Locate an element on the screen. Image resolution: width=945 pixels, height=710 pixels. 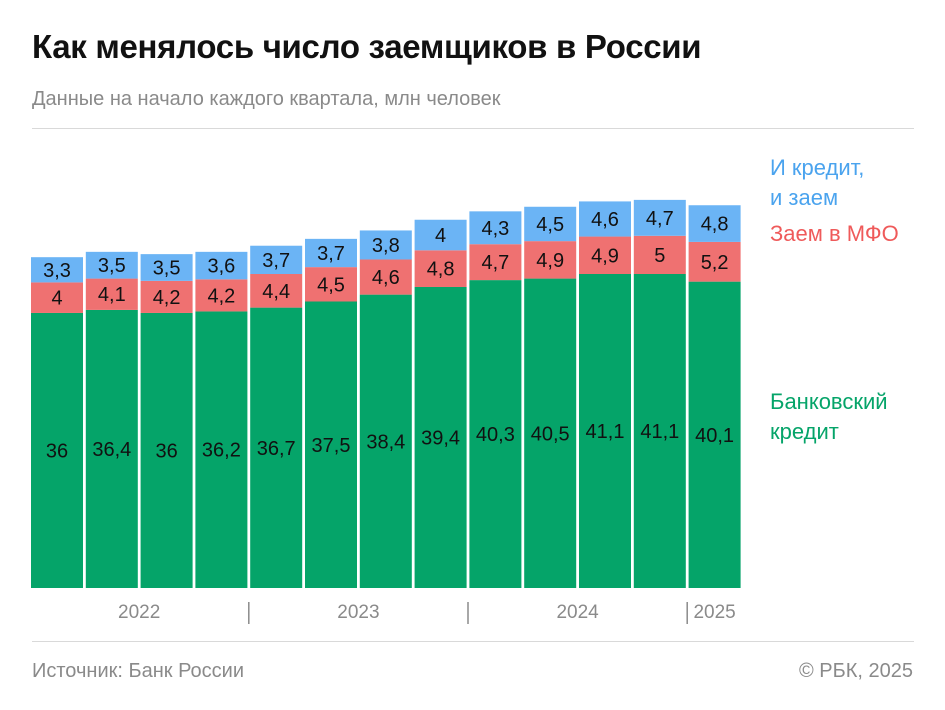
legend-both: И кредит, и заем is located at coordinates (817, 182).